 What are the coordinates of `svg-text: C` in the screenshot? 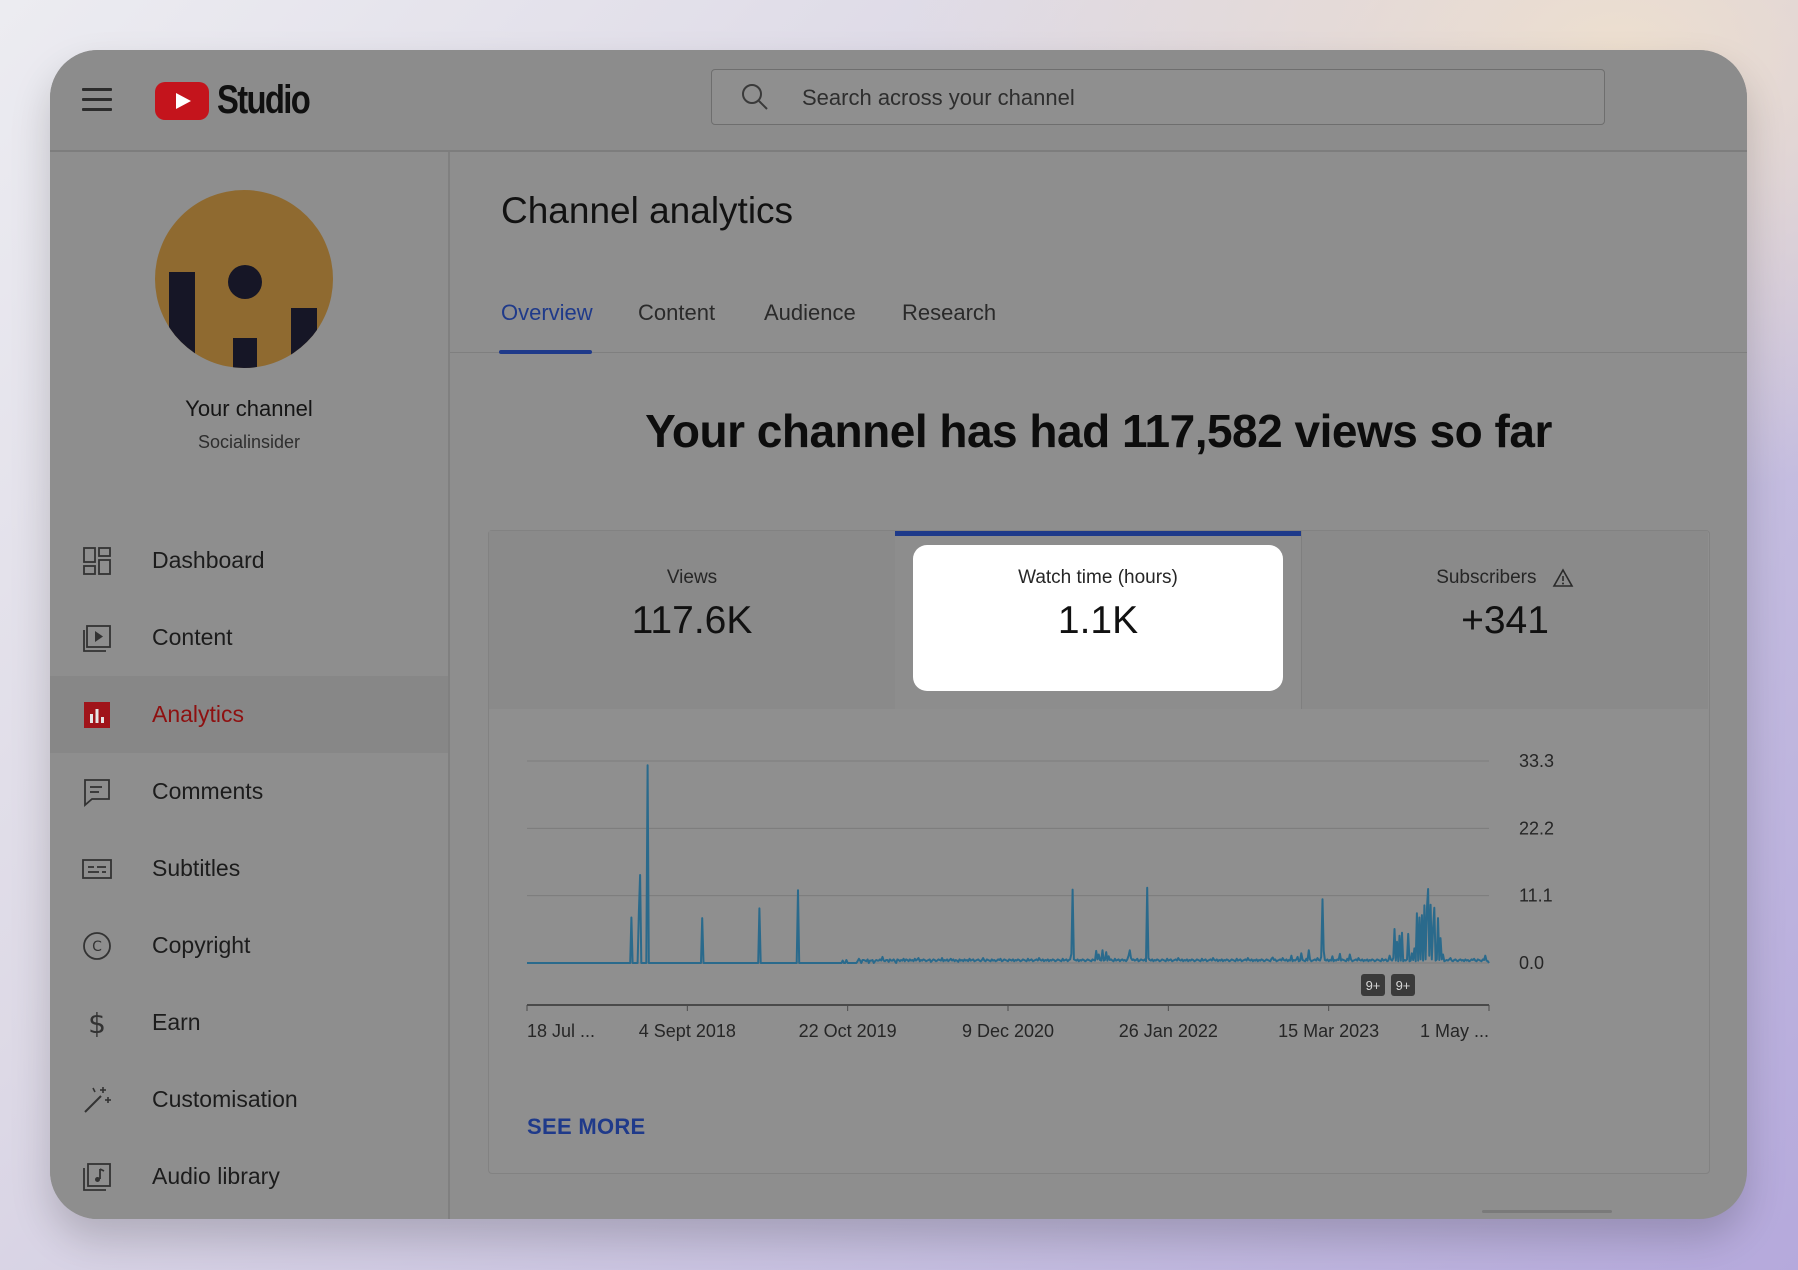 It's located at (97, 947).